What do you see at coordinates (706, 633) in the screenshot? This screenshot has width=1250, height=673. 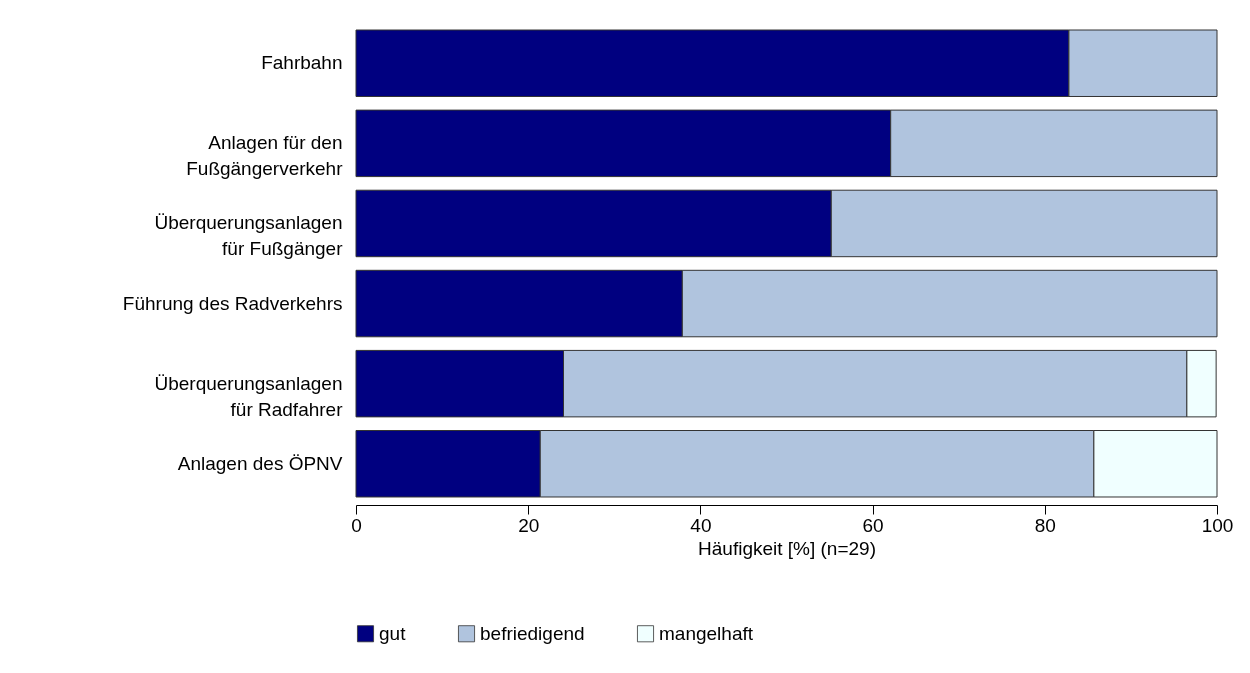 I see `legend-label: mangelhaft` at bounding box center [706, 633].